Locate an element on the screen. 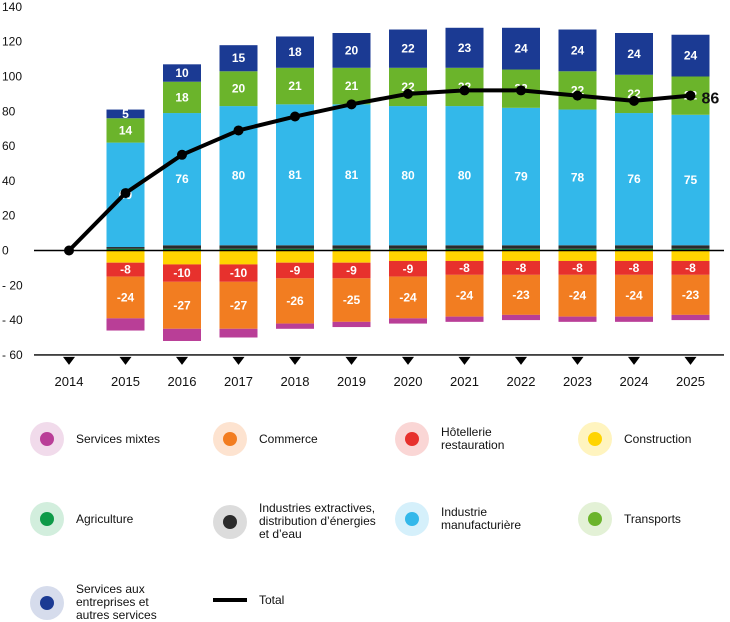 The image size is (730, 622). data-label-commerce: -25 is located at coordinates (352, 300).